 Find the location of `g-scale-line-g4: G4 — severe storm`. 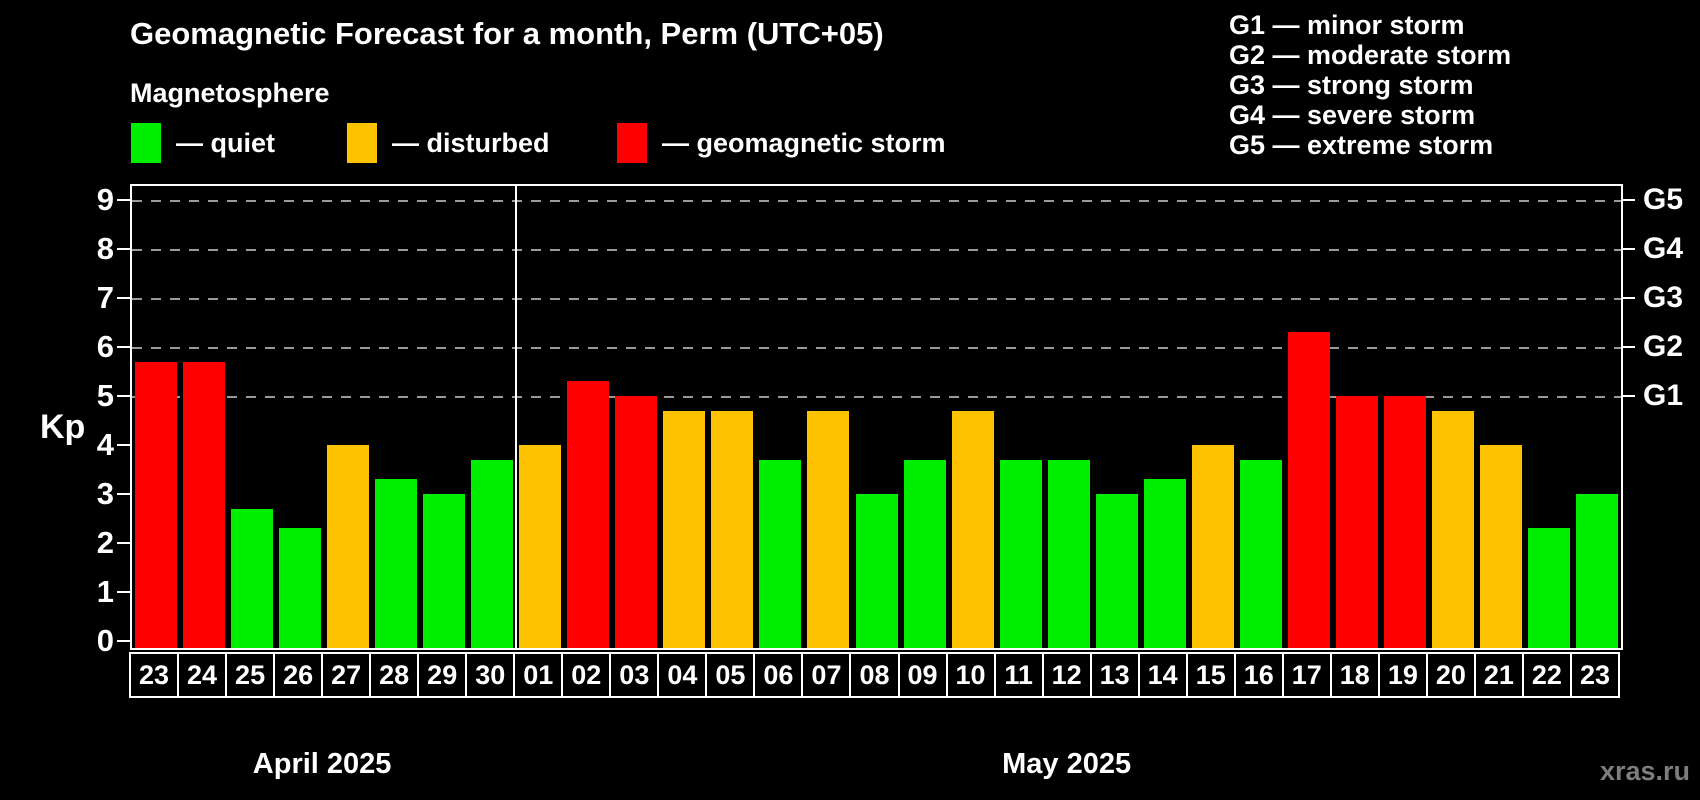

g-scale-line-g4: G4 — severe storm is located at coordinates (1352, 115).